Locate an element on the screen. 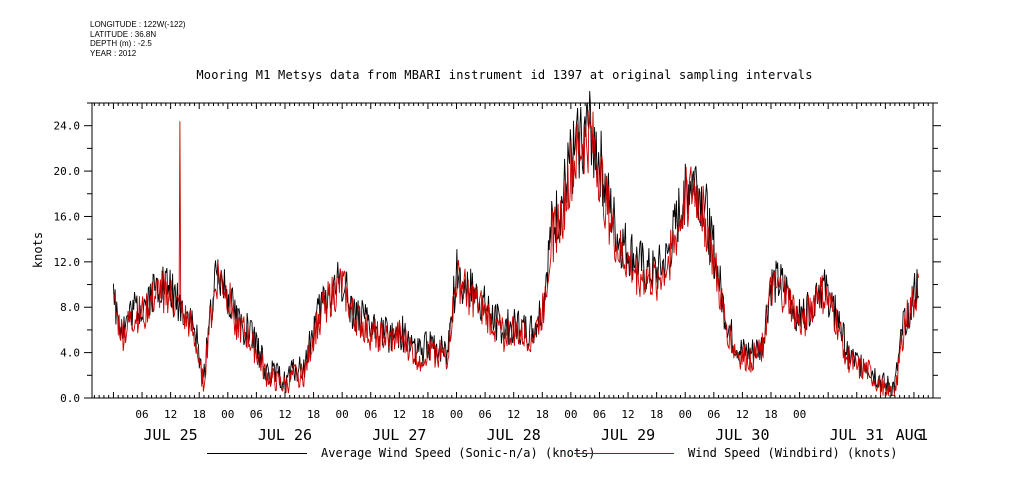 Image resolution: width=1009 pixels, height=504 pixels. y-tick-label: 24.0 is located at coordinates (67, 126).